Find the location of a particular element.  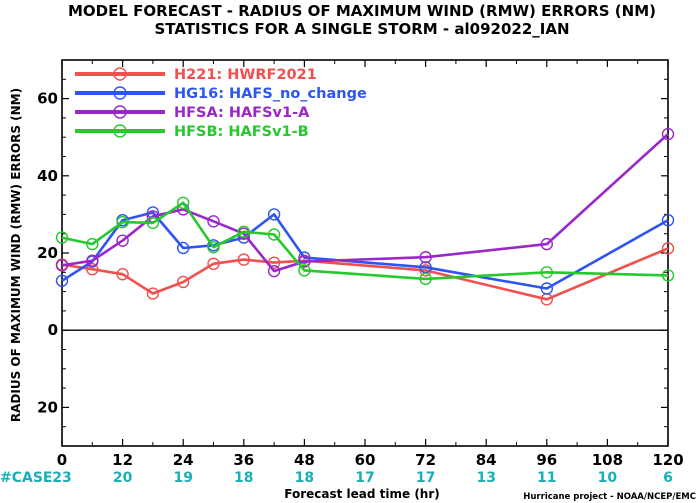

case-count: 13 is located at coordinates (485, 478).